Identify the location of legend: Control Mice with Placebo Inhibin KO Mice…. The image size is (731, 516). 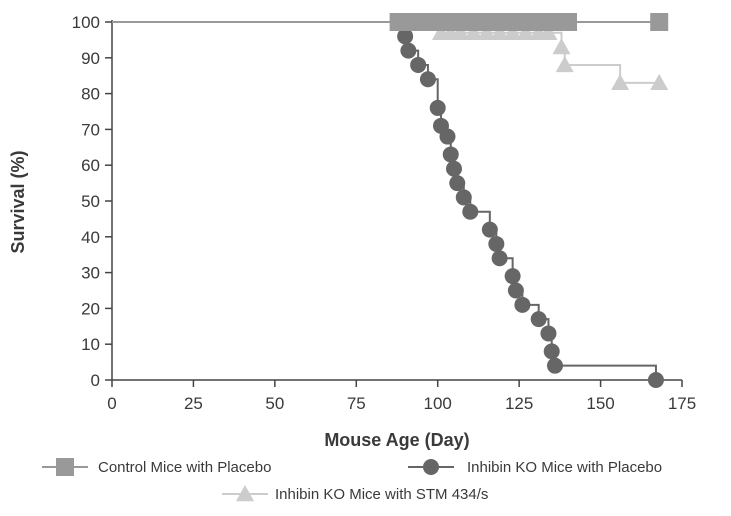
(352, 480).